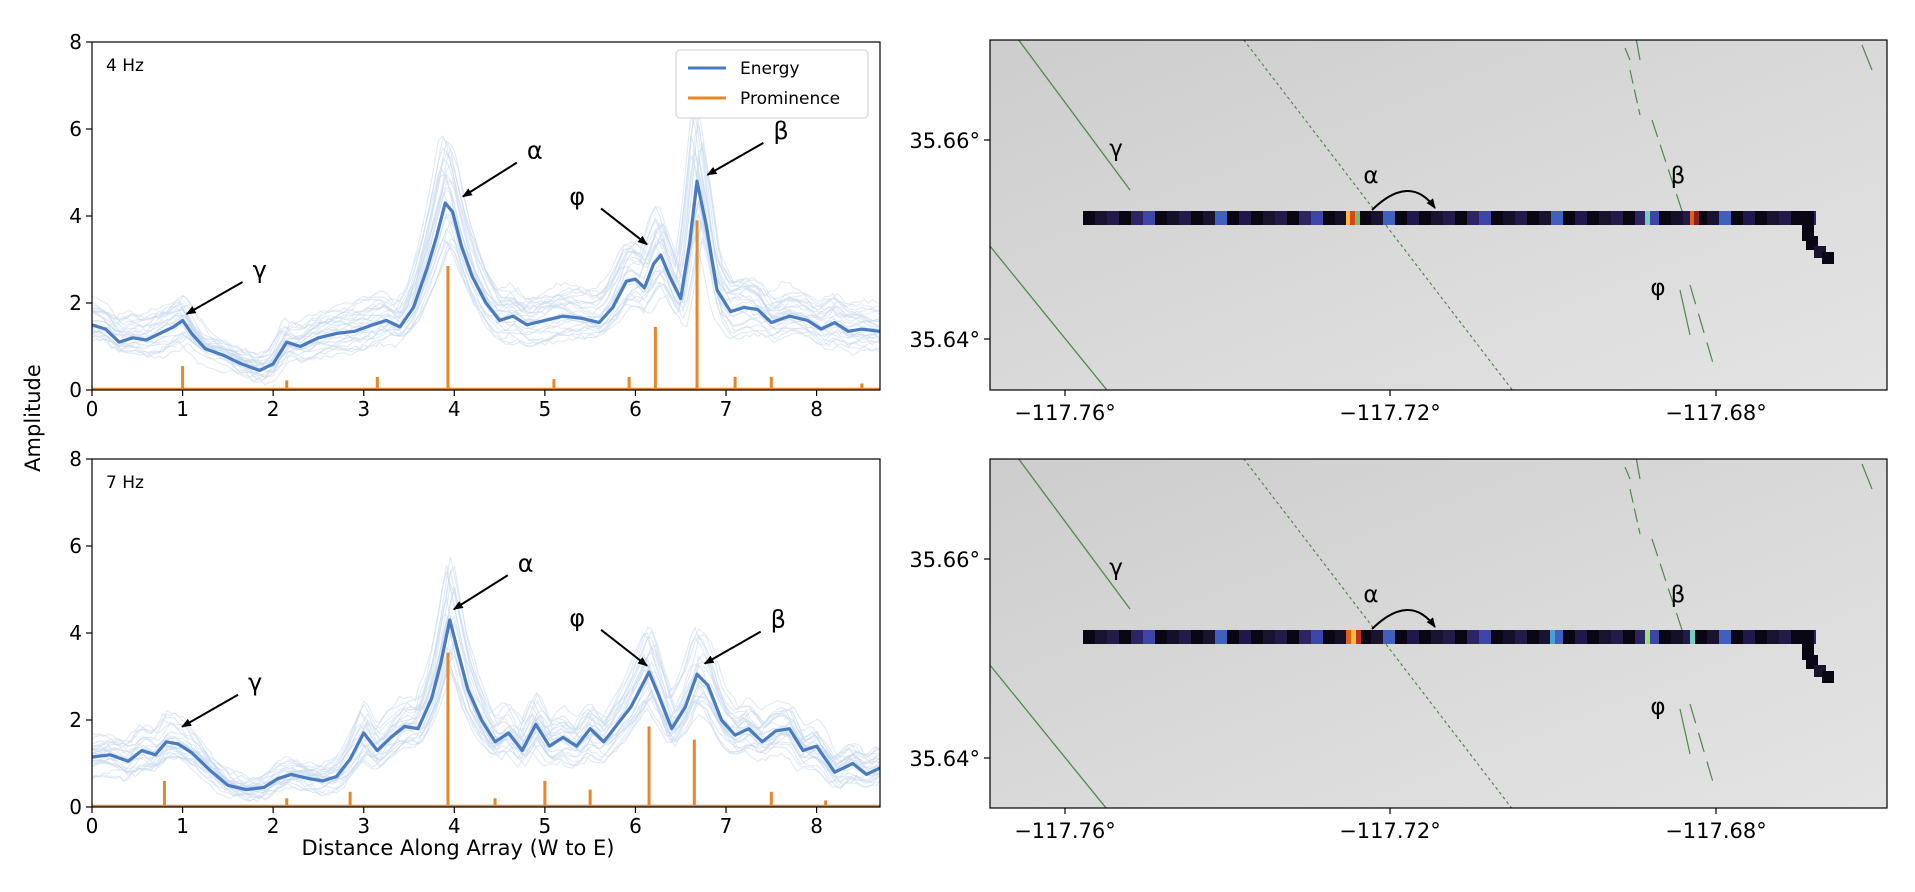 The image size is (1915, 892). What do you see at coordinates (1657, 288) in the screenshot?
I see `map-feature-label: φ` at bounding box center [1657, 288].